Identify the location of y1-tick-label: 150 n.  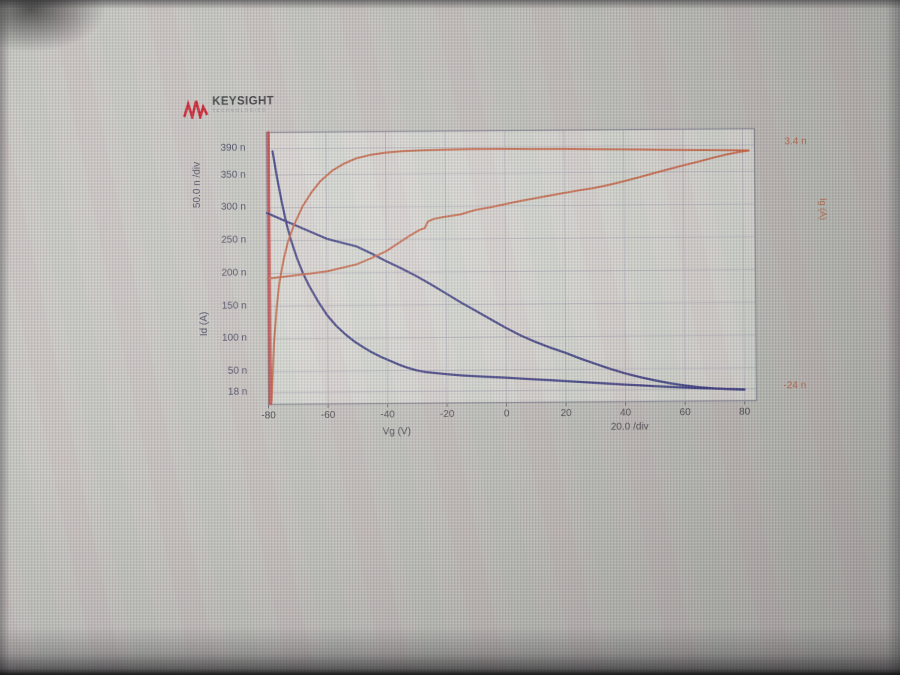
(234, 306).